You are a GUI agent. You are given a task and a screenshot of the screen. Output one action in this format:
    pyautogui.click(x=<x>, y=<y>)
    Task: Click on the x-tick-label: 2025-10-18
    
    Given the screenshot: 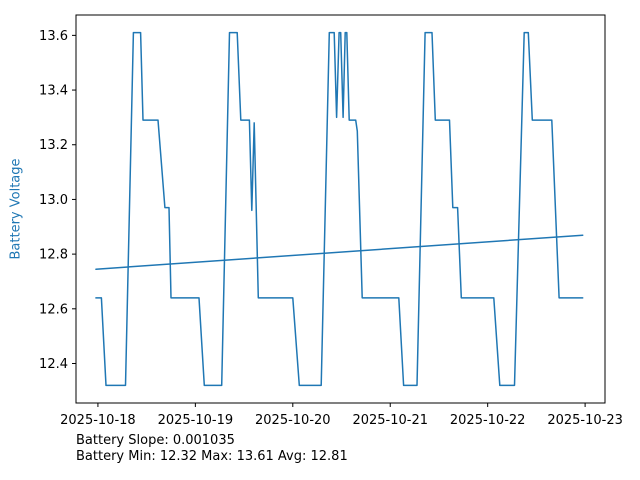 What is the action you would take?
    pyautogui.click(x=98, y=420)
    